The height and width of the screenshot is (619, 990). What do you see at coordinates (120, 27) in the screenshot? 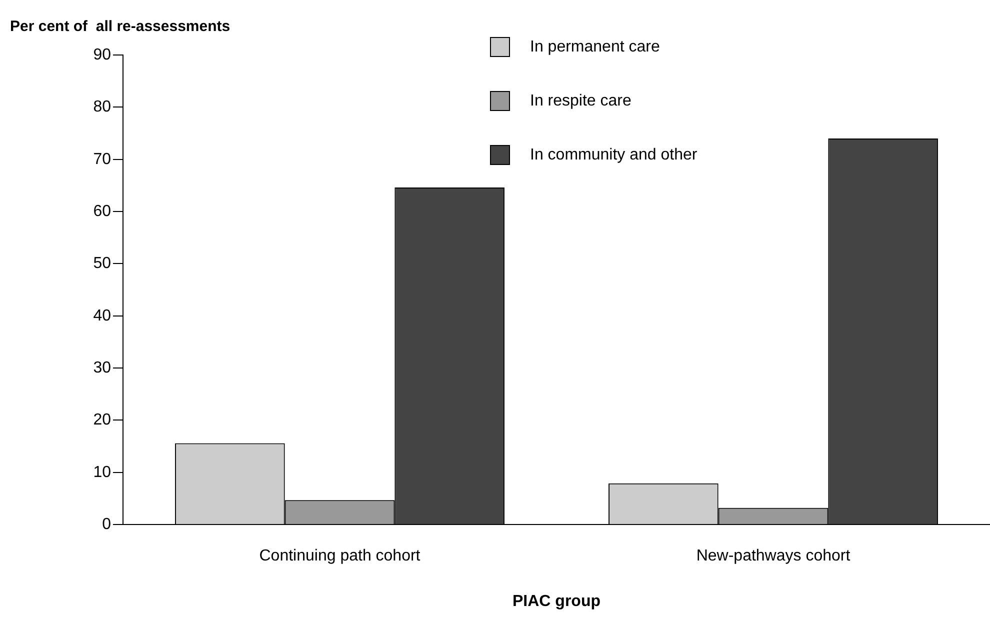
I see `y-axis-title: Per cent of all re-assessments` at bounding box center [120, 27].